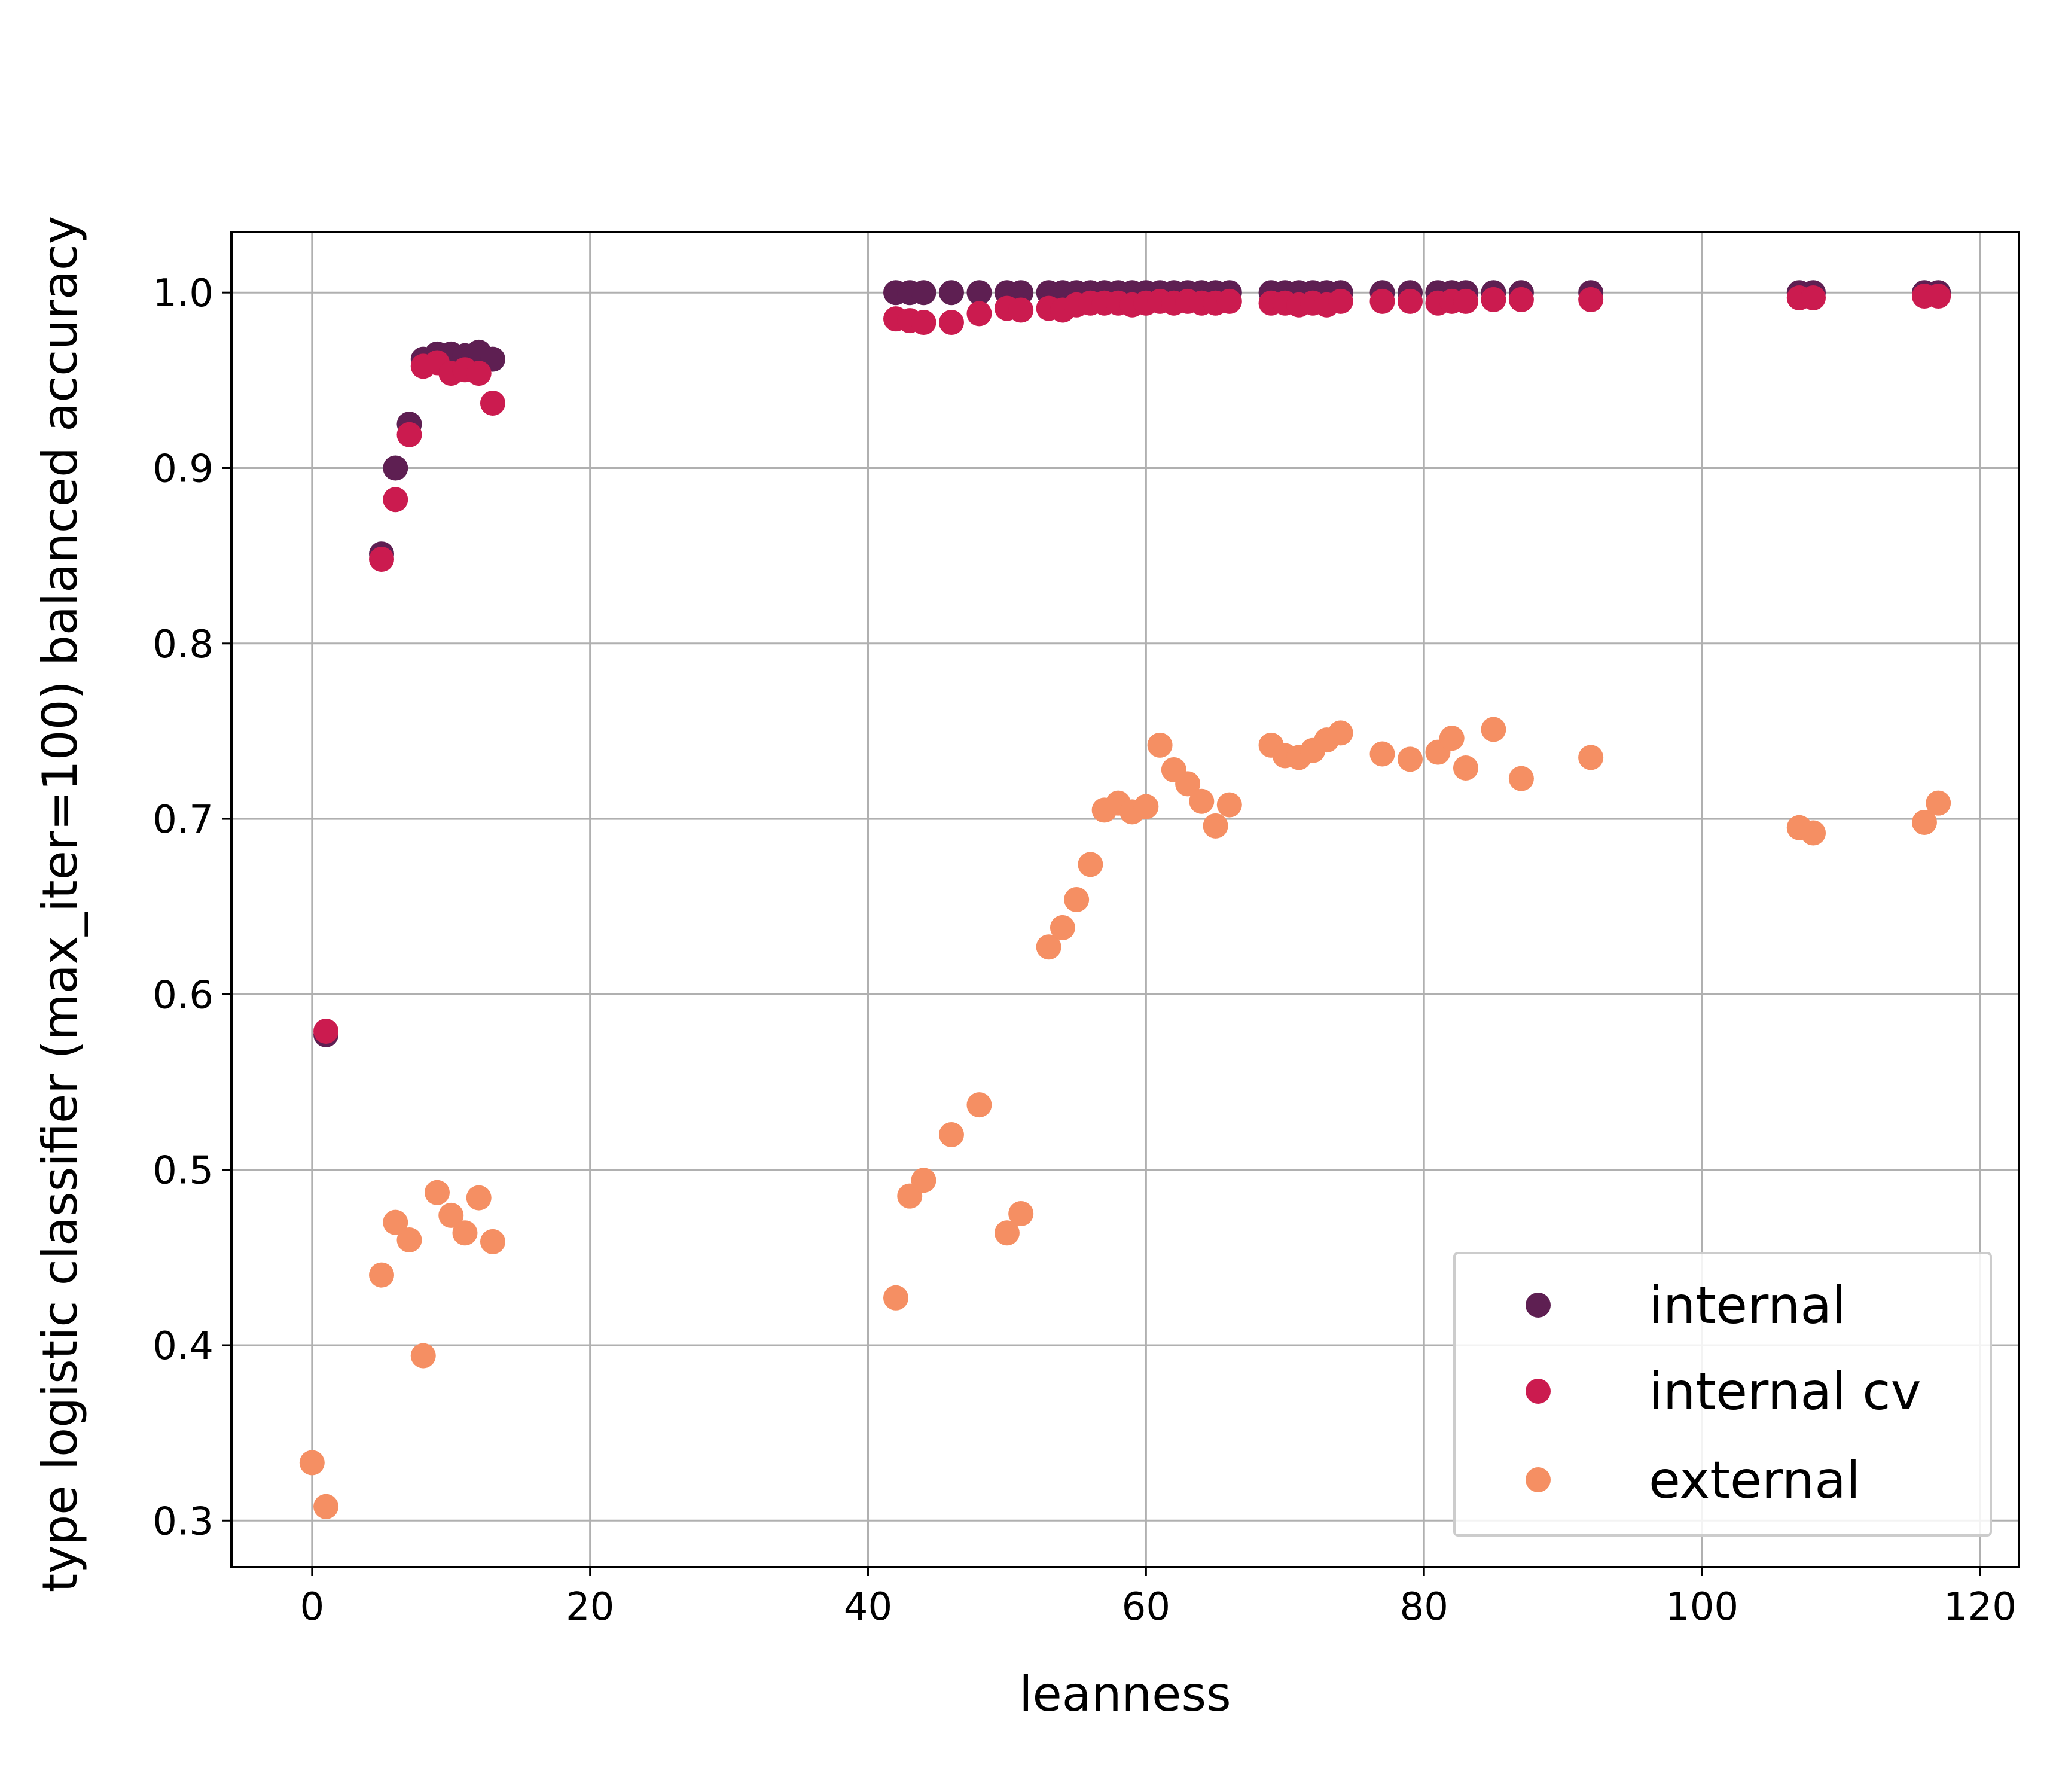 This screenshot has width=2053, height=1792. What do you see at coordinates (1785, 1392) in the screenshot?
I see `legend-label: internal cv` at bounding box center [1785, 1392].